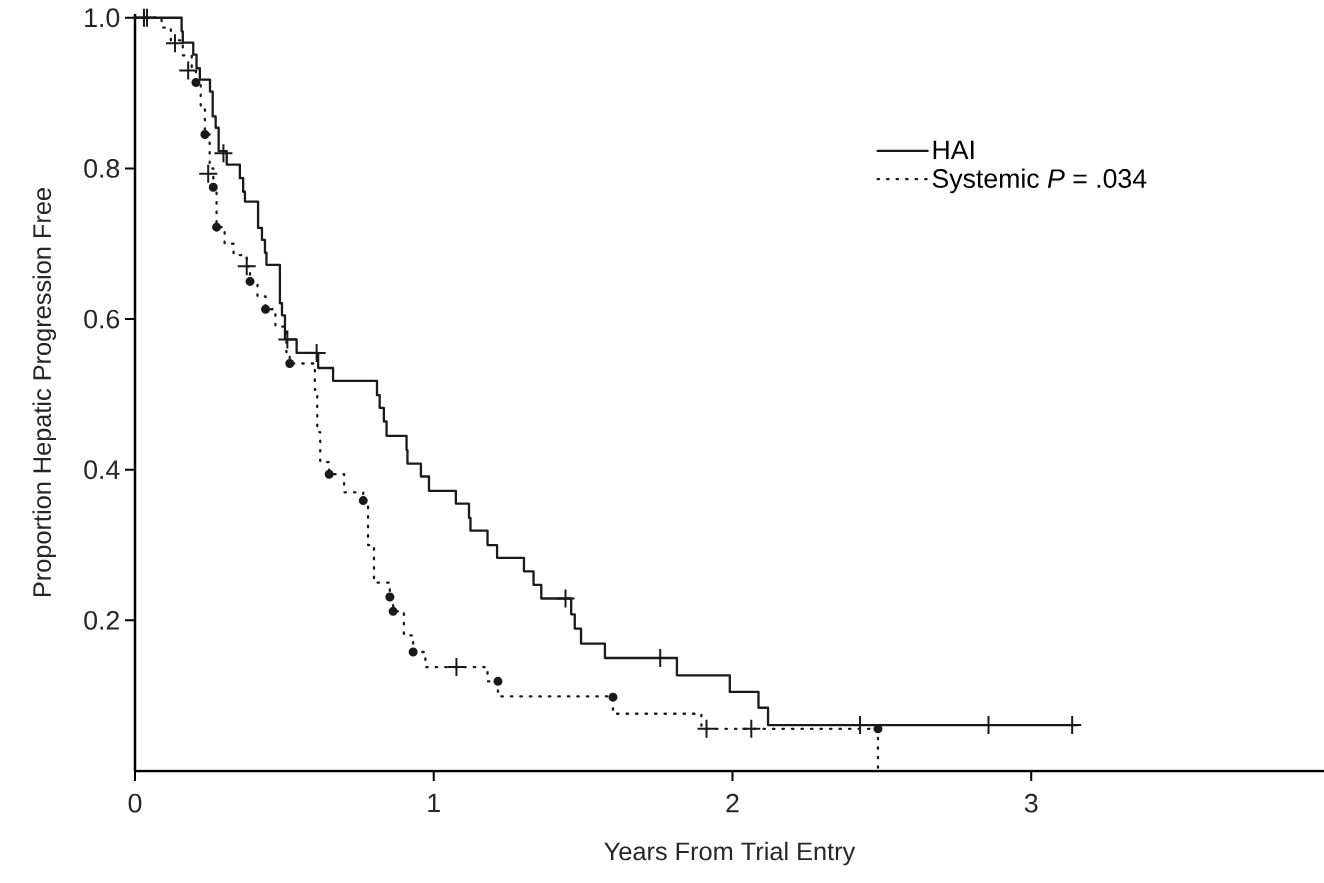 This screenshot has height=883, width=1324. Describe the element at coordinates (953, 150) in the screenshot. I see `legend-label: HAI` at that location.